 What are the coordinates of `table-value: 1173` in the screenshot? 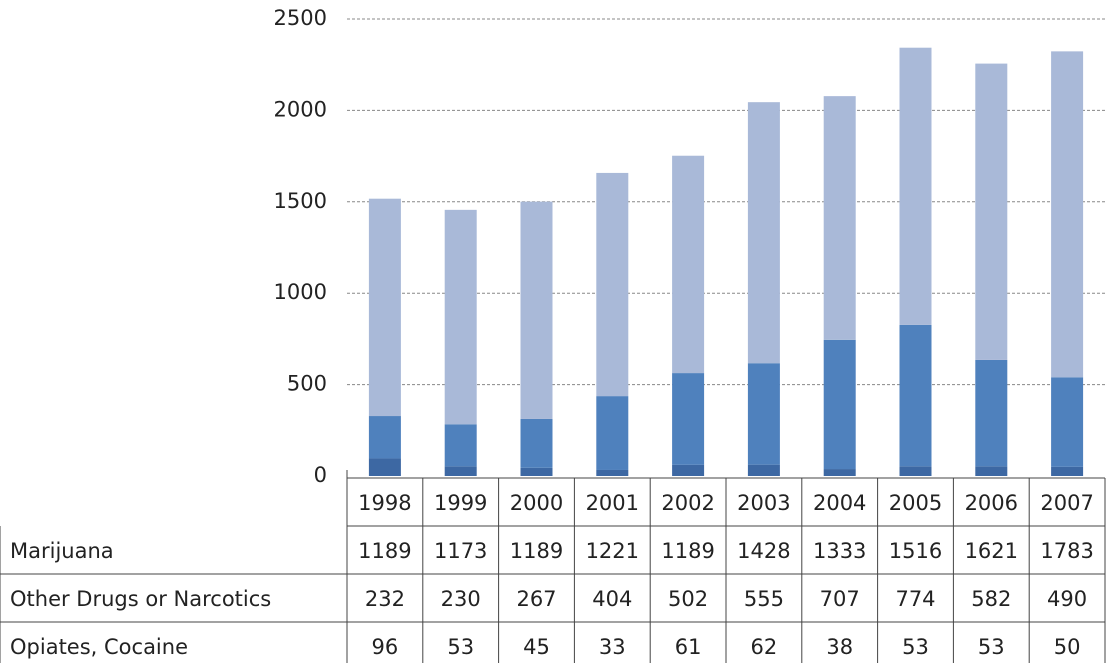 It's located at (460, 551).